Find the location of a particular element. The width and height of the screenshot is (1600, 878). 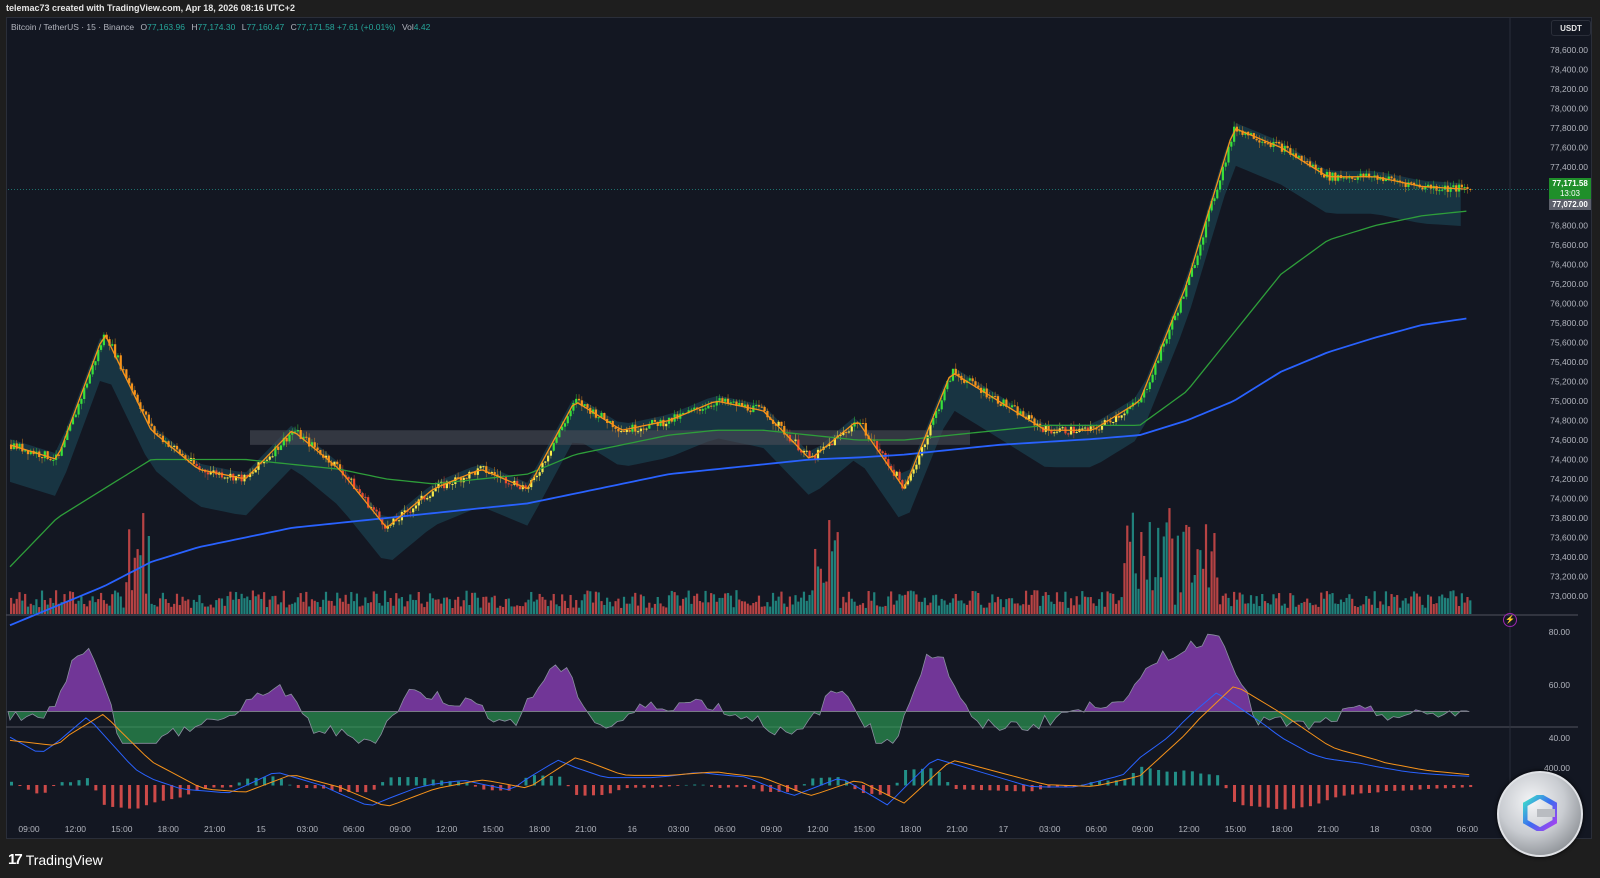

lightning-icon: ⚡ is located at coordinates (1510, 620).